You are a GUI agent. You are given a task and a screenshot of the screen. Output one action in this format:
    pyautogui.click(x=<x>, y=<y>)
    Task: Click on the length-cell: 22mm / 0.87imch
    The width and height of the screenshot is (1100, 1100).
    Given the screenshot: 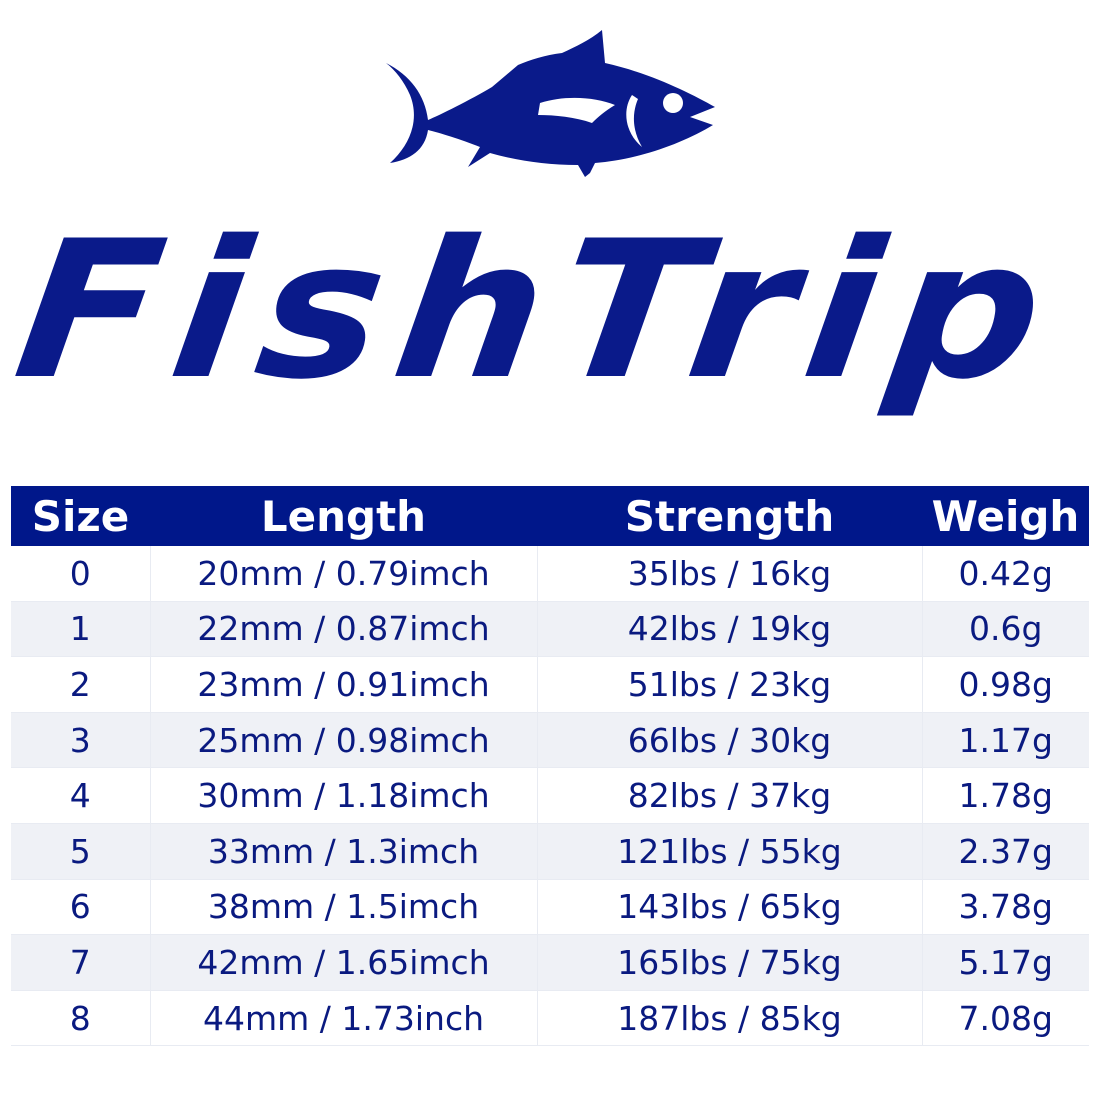 What is the action you would take?
    pyautogui.click(x=344, y=629)
    